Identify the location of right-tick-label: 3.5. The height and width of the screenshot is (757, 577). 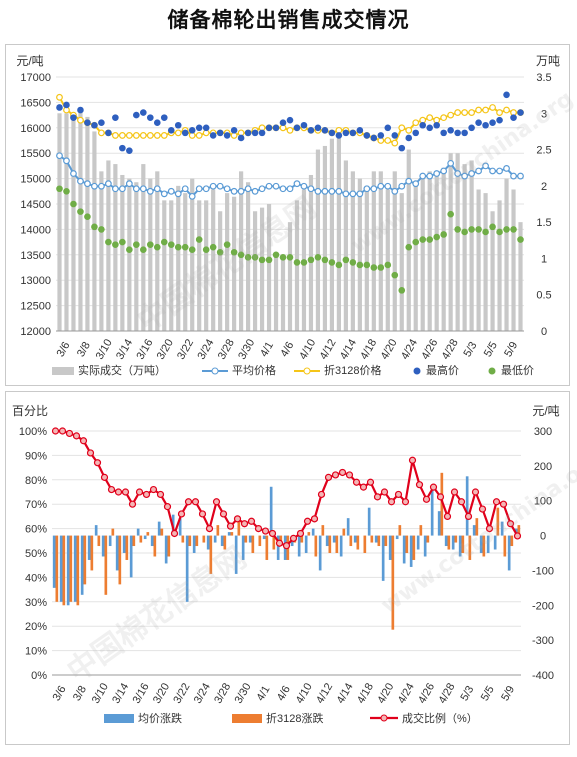
(543, 78).